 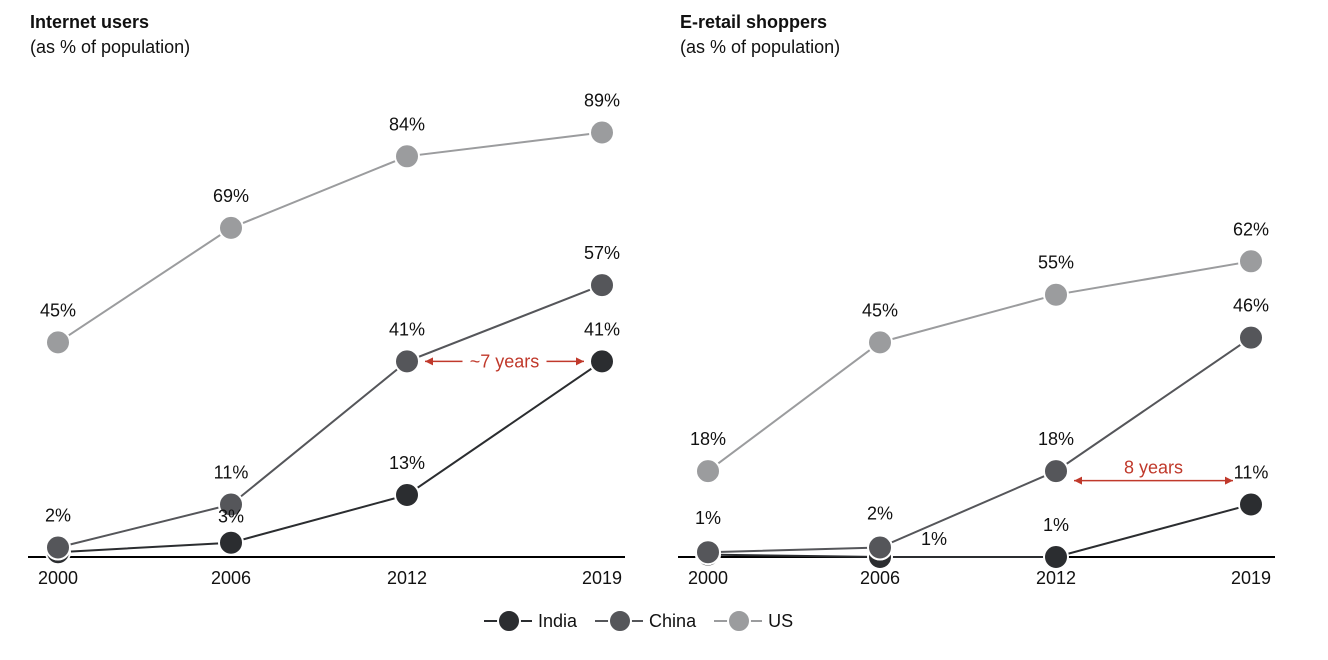 I want to click on legend: India China US, so click(x=643, y=621).